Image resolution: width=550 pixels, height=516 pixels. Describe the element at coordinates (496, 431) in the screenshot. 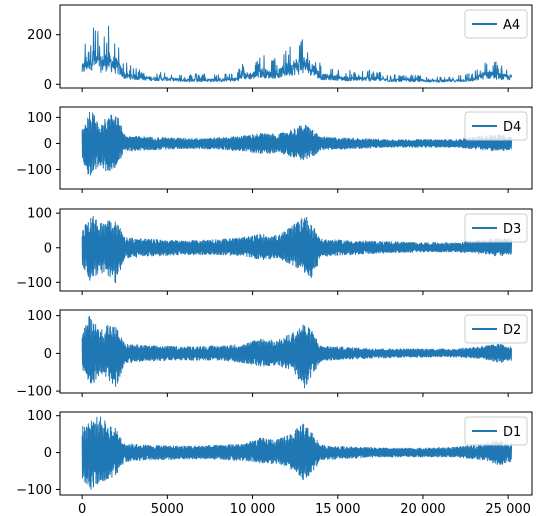

I see `legend: D1` at that location.